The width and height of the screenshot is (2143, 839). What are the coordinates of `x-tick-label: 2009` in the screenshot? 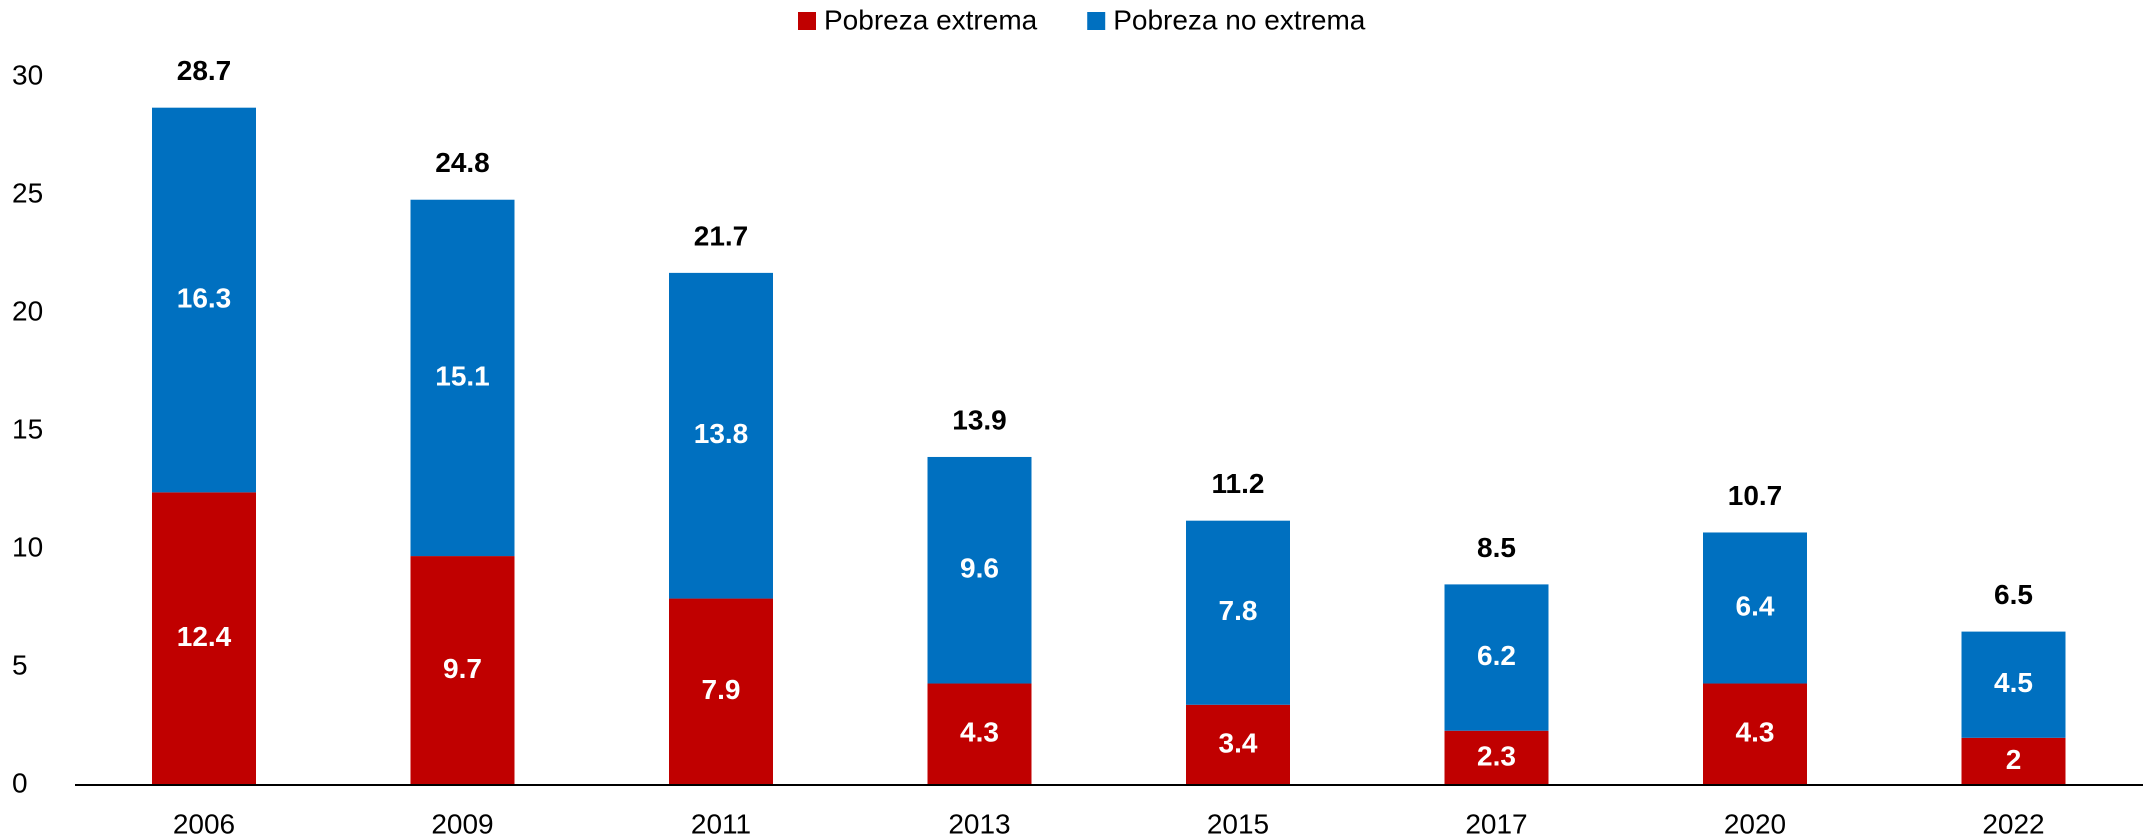 It's located at (462, 823).